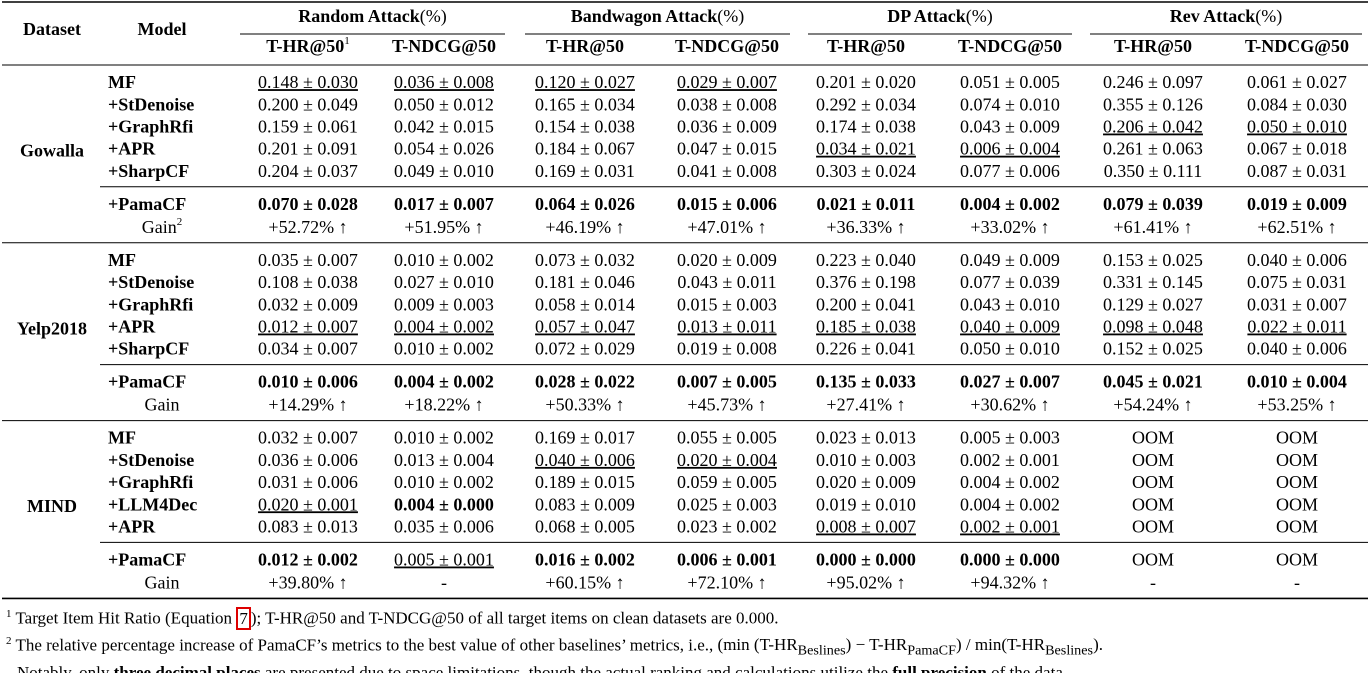 Image resolution: width=1372 pixels, height=673 pixels. What do you see at coordinates (308, 127) in the screenshot?
I see `cell: 0.159 ± 0.061` at bounding box center [308, 127].